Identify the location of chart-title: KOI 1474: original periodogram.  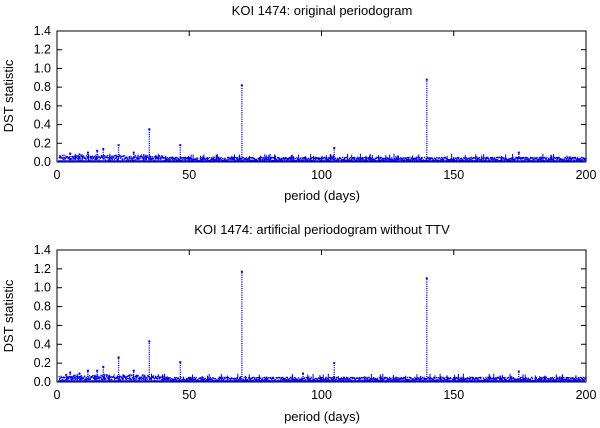
(322, 10).